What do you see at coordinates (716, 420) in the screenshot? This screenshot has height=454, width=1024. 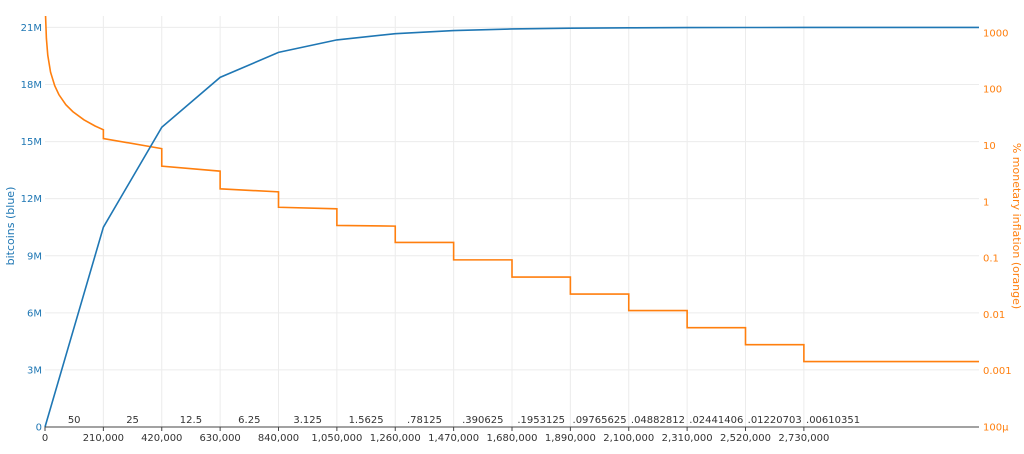 I see `block-reward-label: .02441406` at bounding box center [716, 420].